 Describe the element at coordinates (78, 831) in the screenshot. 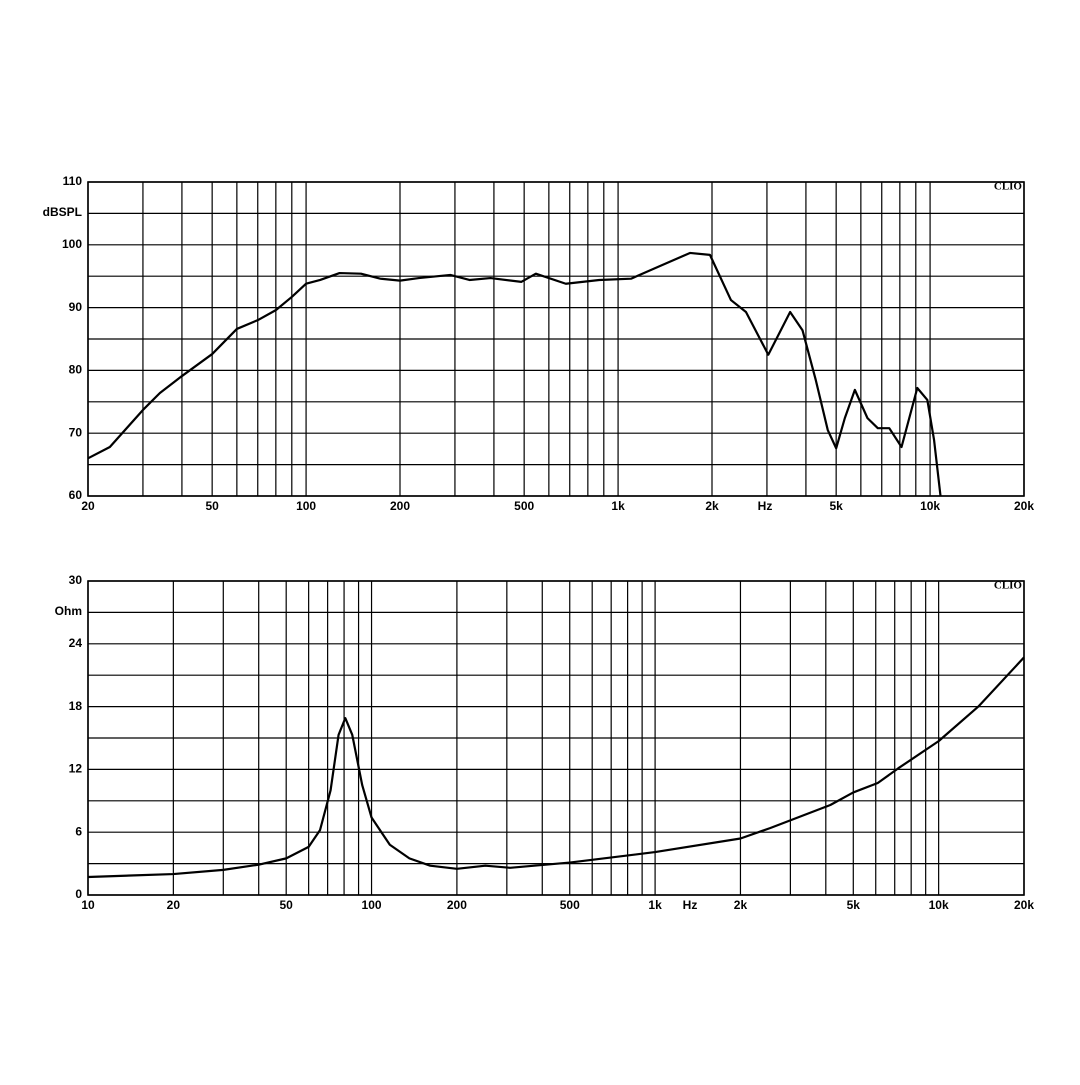

I see `y-tick-label: 6` at that location.